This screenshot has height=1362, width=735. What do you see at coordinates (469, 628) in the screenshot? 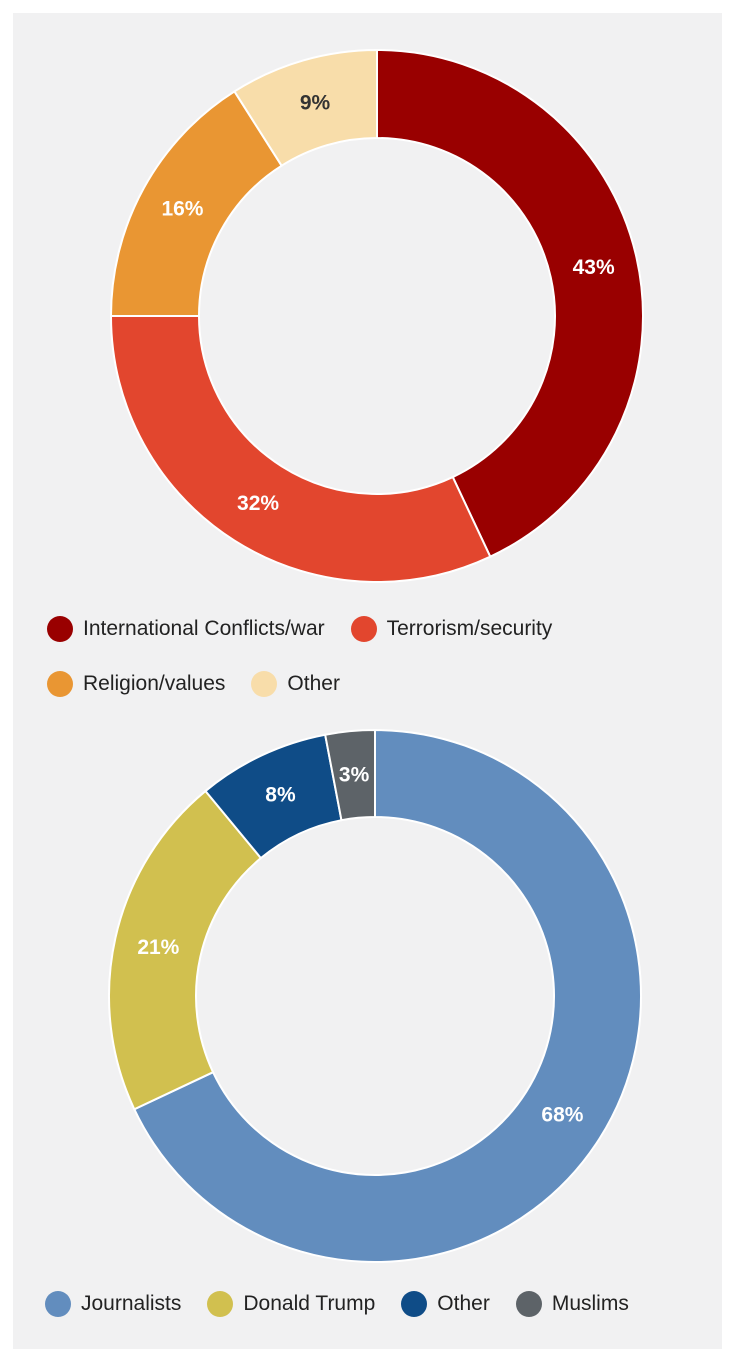
I see `legend-label-terrorism: Terrorism/security` at bounding box center [469, 628].